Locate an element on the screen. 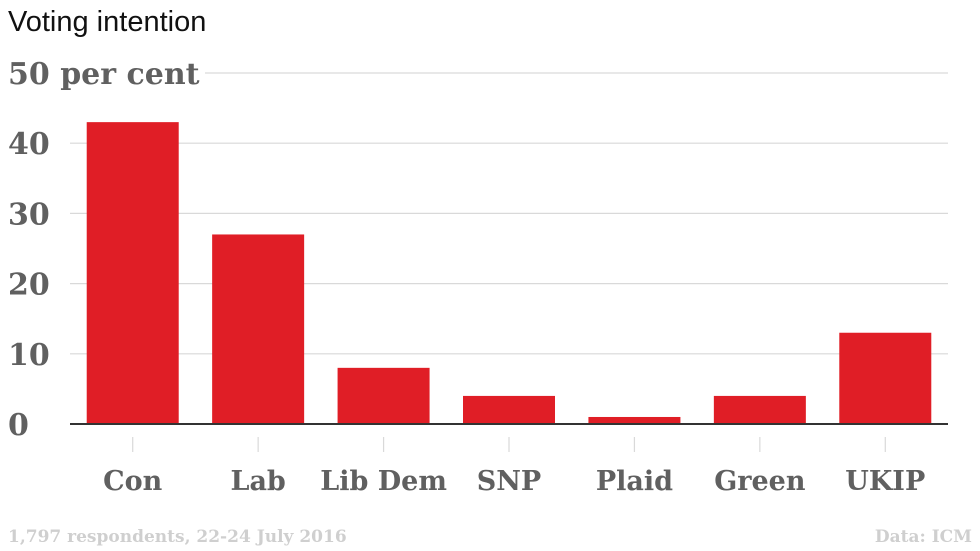  y-tick-label: 50 per cent is located at coordinates (104, 74).